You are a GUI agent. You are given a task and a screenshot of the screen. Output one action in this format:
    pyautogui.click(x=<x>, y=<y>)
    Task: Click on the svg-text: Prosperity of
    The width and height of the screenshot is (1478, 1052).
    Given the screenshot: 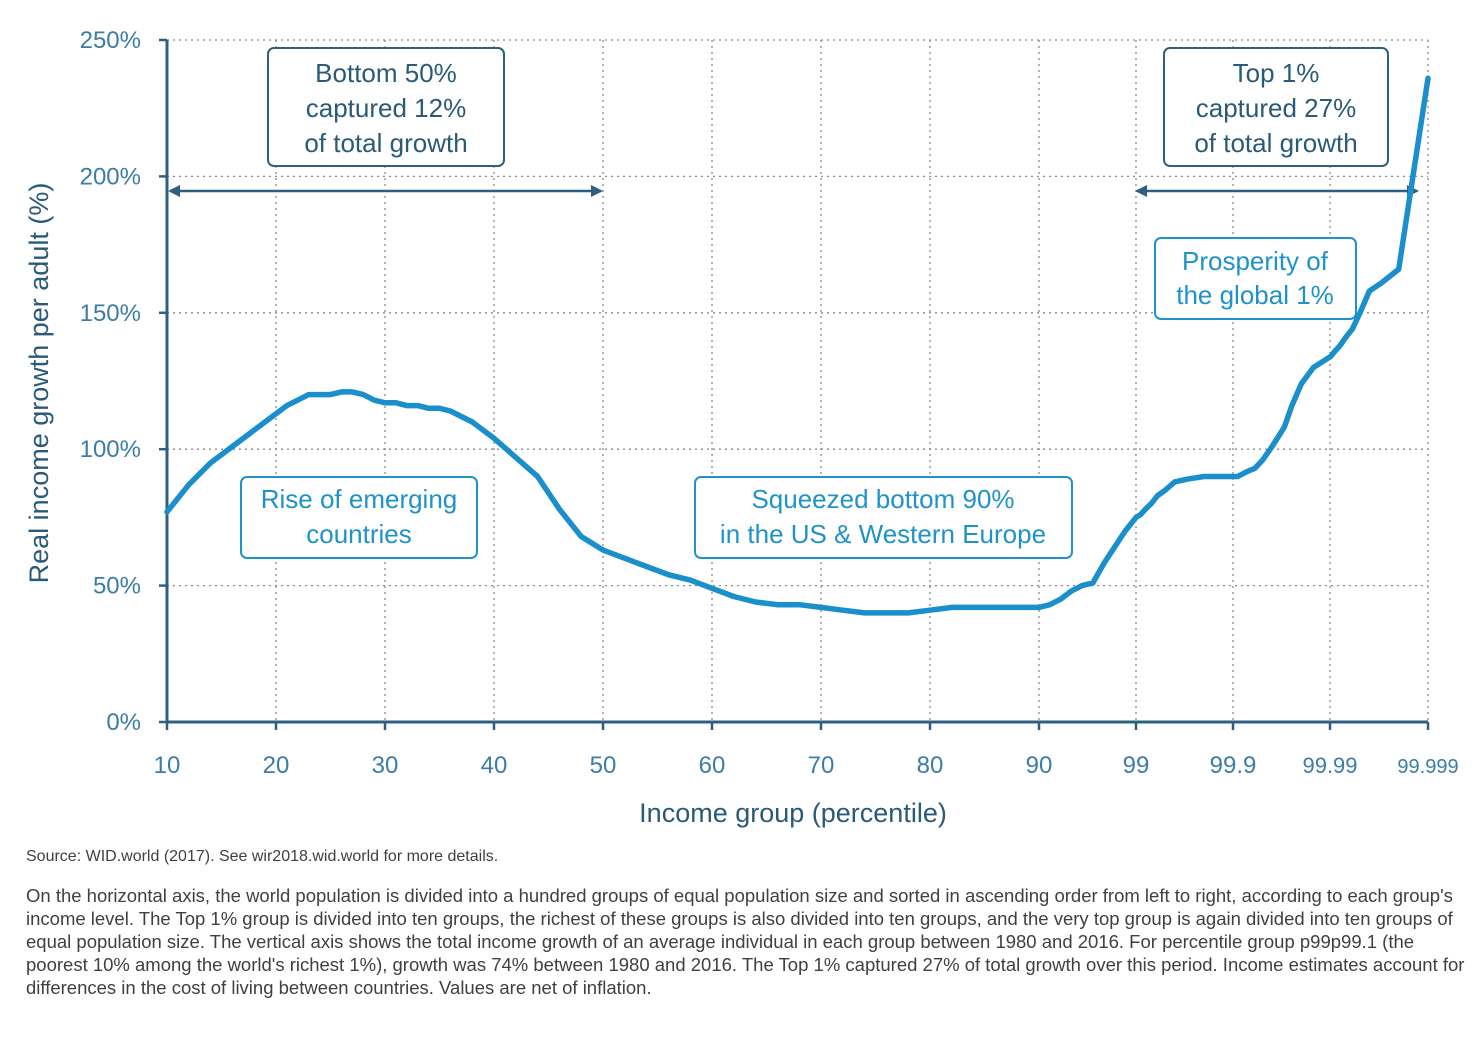 What is the action you would take?
    pyautogui.click(x=1255, y=261)
    